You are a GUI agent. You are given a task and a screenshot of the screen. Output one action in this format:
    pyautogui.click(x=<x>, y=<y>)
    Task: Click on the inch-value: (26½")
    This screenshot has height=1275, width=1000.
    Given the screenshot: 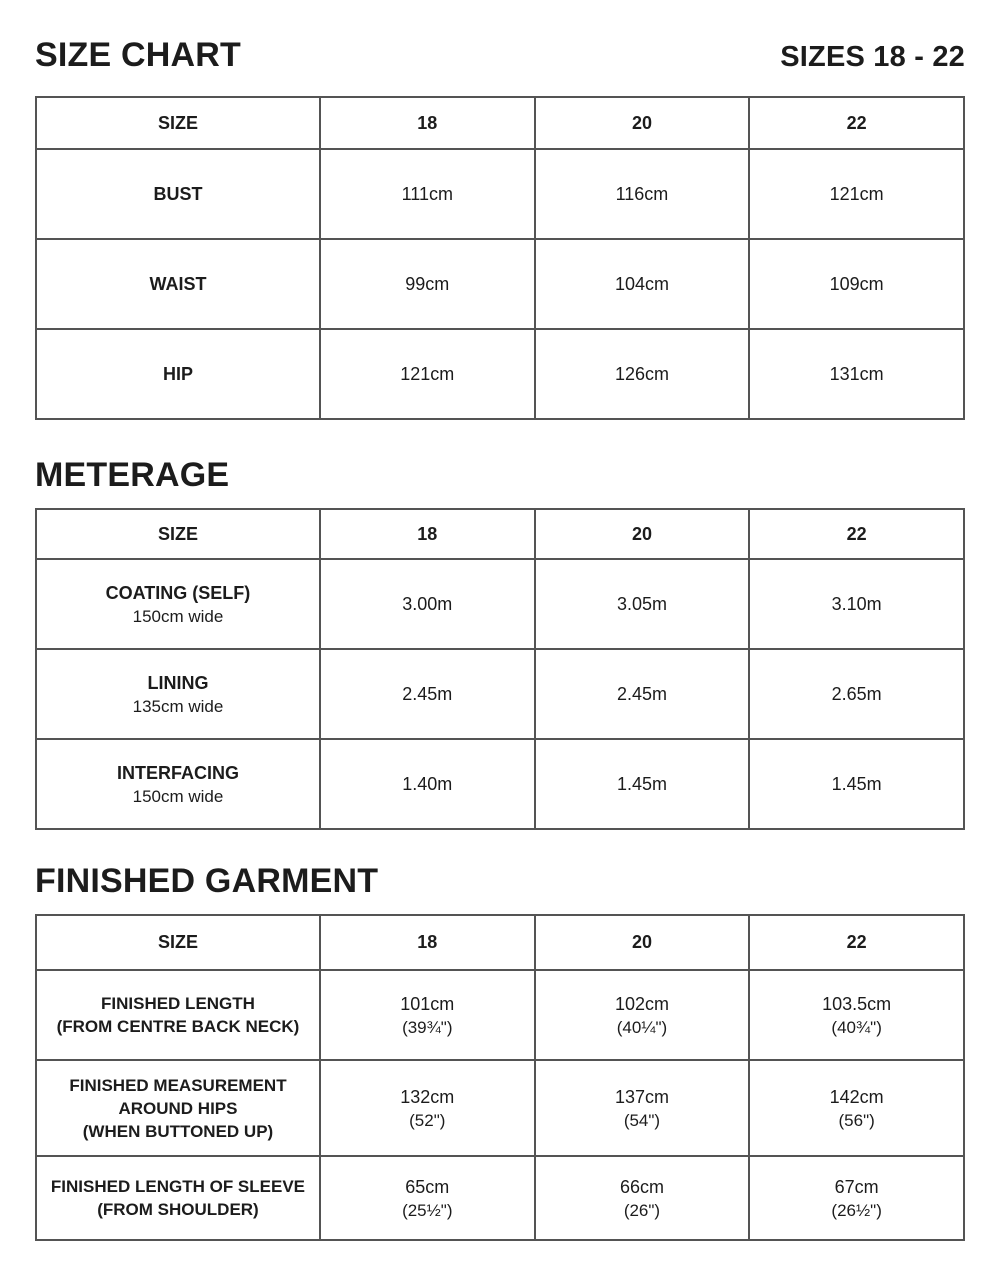 What is the action you would take?
    pyautogui.click(x=856, y=1210)
    